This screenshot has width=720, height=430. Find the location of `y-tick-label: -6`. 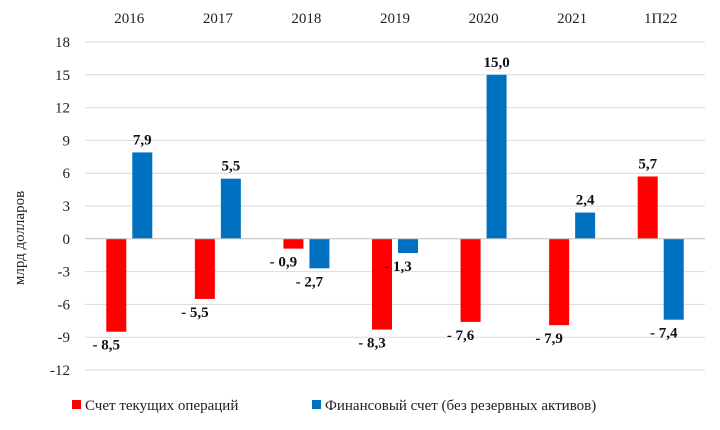

y-tick-label: -6 is located at coordinates (64, 305).